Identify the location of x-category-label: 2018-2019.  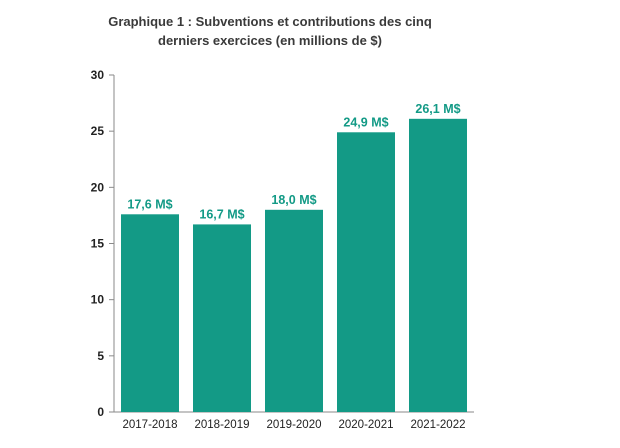
(222, 425).